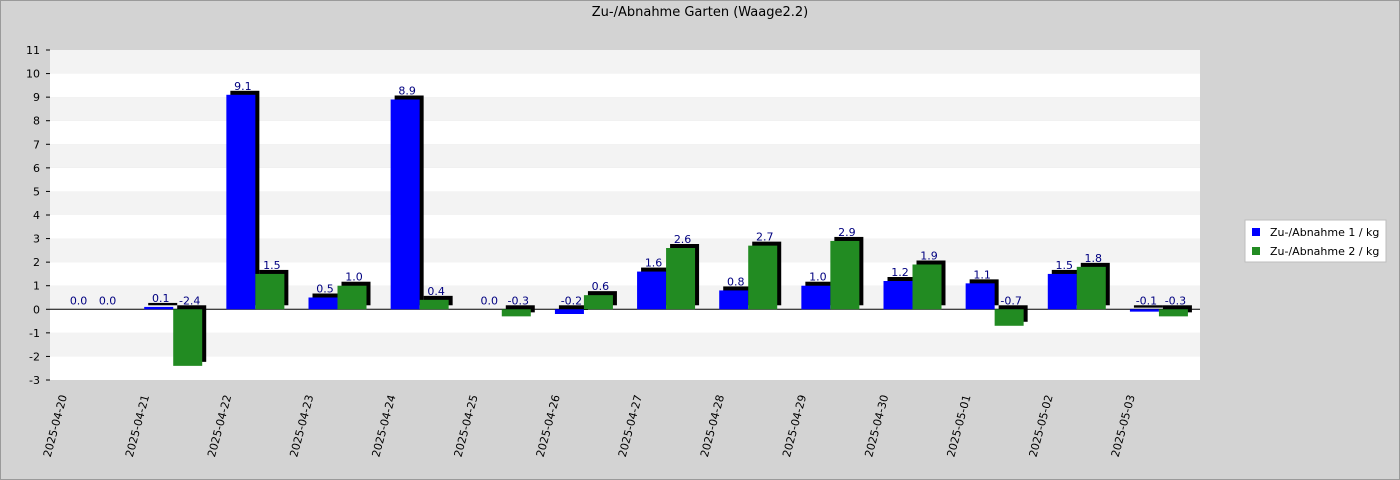  What do you see at coordinates (36, 309) in the screenshot?
I see `y-tick-label: 0` at bounding box center [36, 309].